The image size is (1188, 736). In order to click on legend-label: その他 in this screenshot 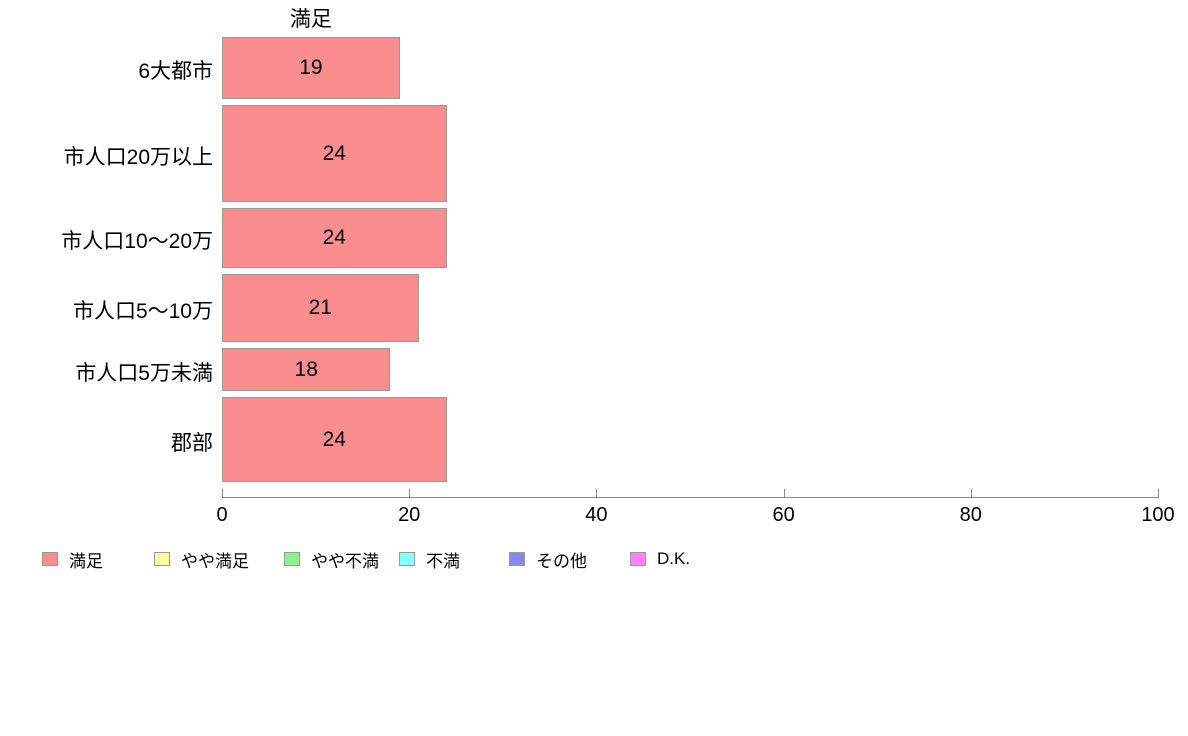, I will do `click(561, 561)`.